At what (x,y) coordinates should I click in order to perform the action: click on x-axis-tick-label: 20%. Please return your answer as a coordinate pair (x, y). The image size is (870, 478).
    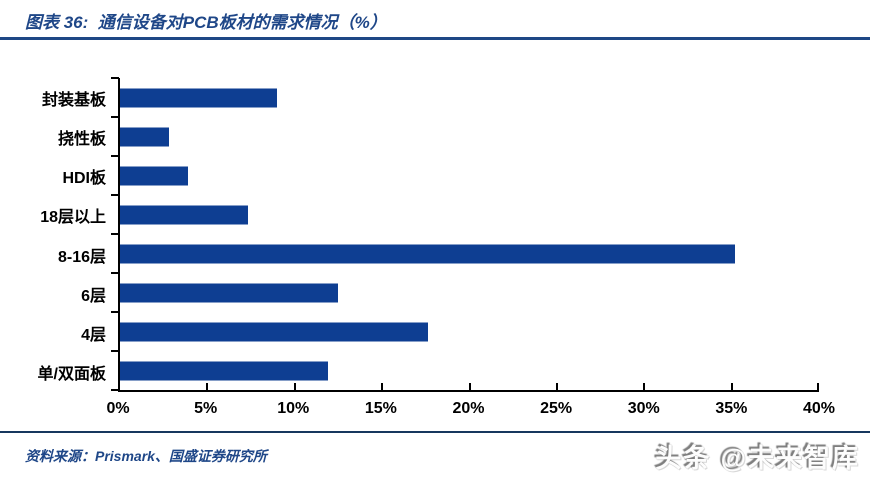
    Looking at the image, I should click on (468, 408).